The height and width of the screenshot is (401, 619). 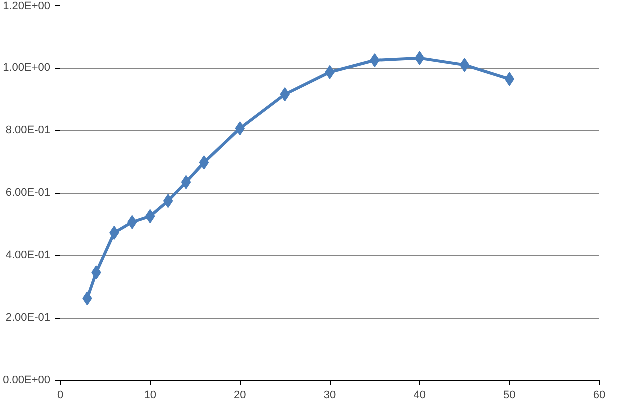 I want to click on y-tick-label: 1.00E+00, so click(x=26, y=68).